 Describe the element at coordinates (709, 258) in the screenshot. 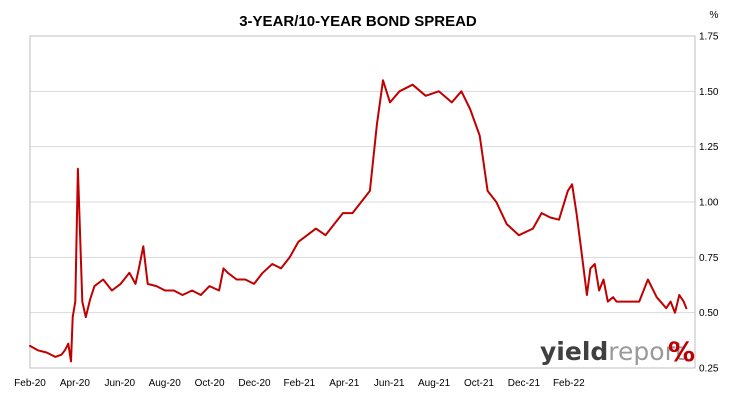

I see `y-tick-label: 0.75` at that location.